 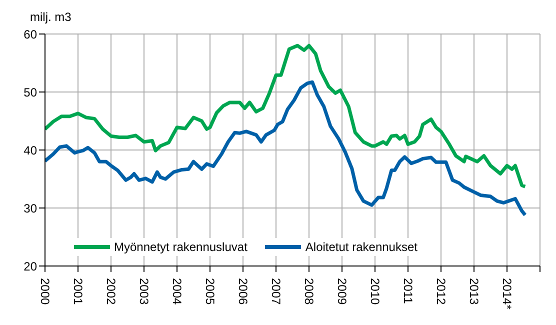 I want to click on x-tick-label: 2012, so click(x=441, y=292).